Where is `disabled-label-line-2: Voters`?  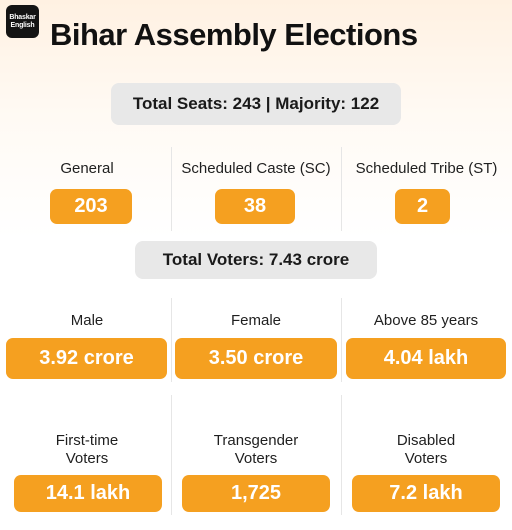 disabled-label-line-2: Voters is located at coordinates (426, 458).